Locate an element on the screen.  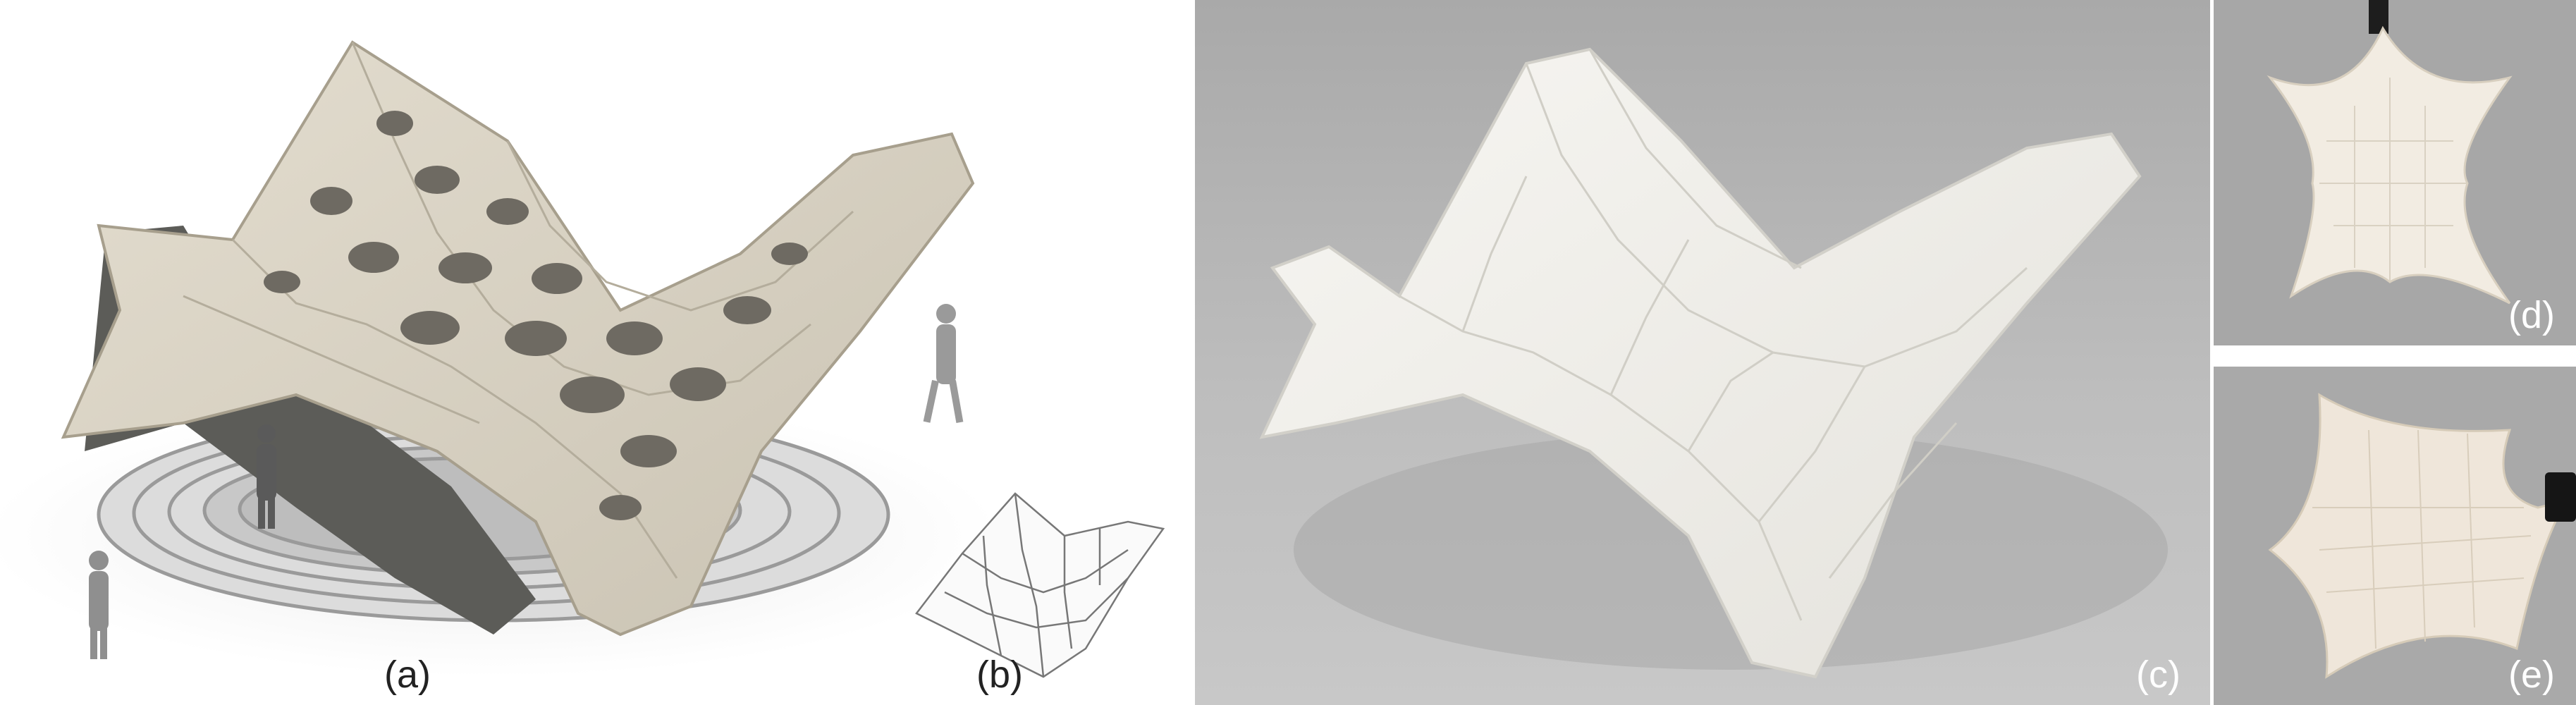
photo-panel-top-view: (d) is located at coordinates (2395, 172).